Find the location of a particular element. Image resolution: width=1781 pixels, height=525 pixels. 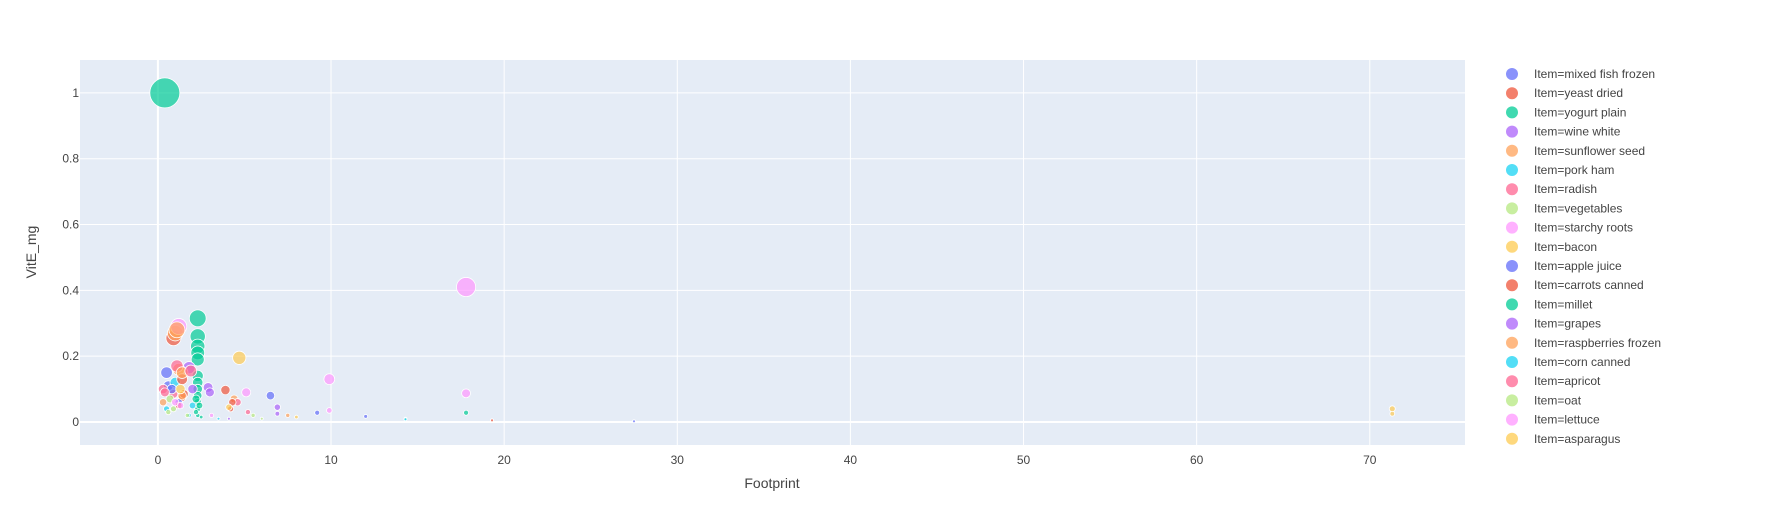

legend-item: Item=yogurt plain is located at coordinates (1566, 112).